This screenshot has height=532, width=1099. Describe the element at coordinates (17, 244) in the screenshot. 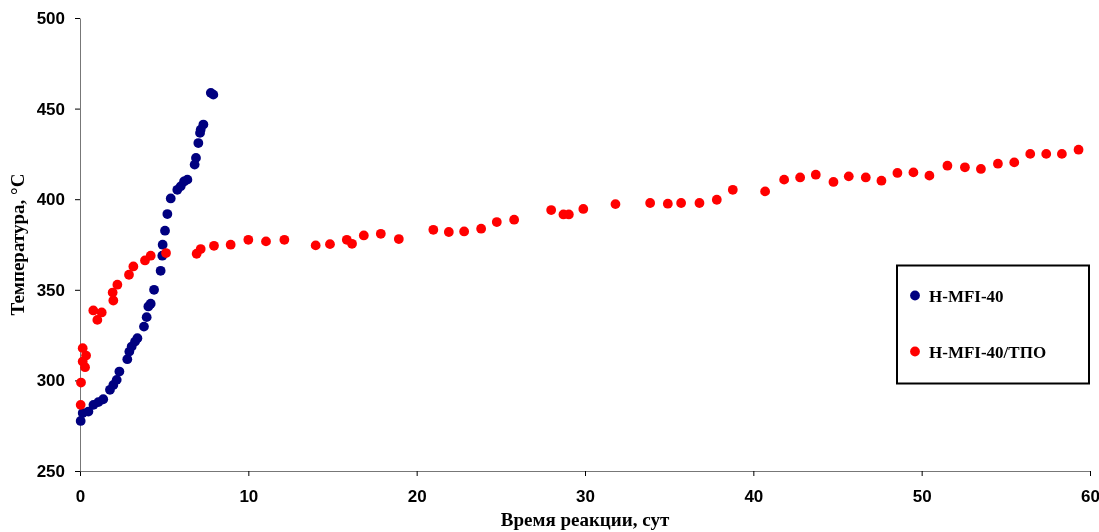

I see `y-axis-title: Температура, °С` at that location.